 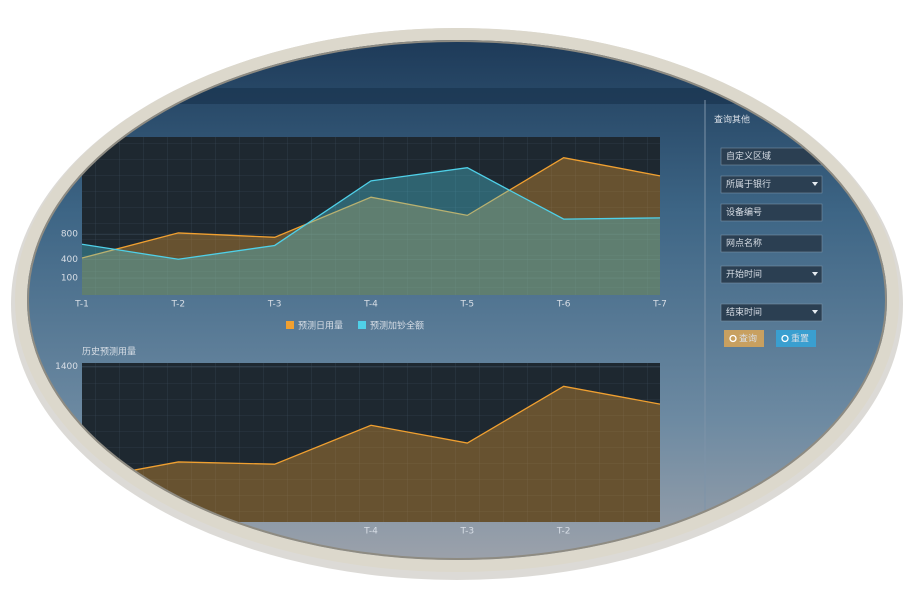 I want to click on y-tick-label: 1400, so click(x=66, y=367).